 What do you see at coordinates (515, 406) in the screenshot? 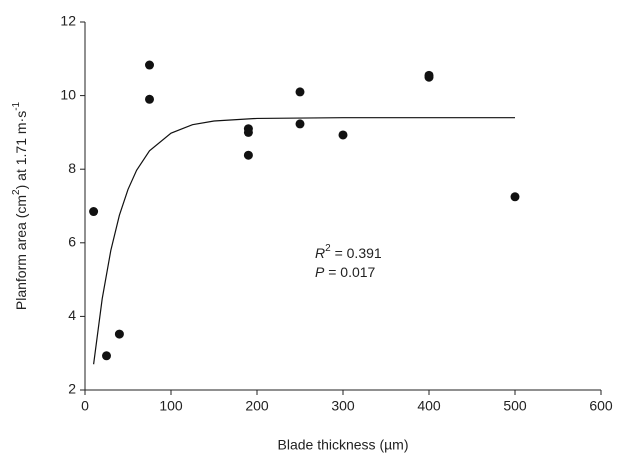
I see `x-tick-label: 500` at bounding box center [515, 406].